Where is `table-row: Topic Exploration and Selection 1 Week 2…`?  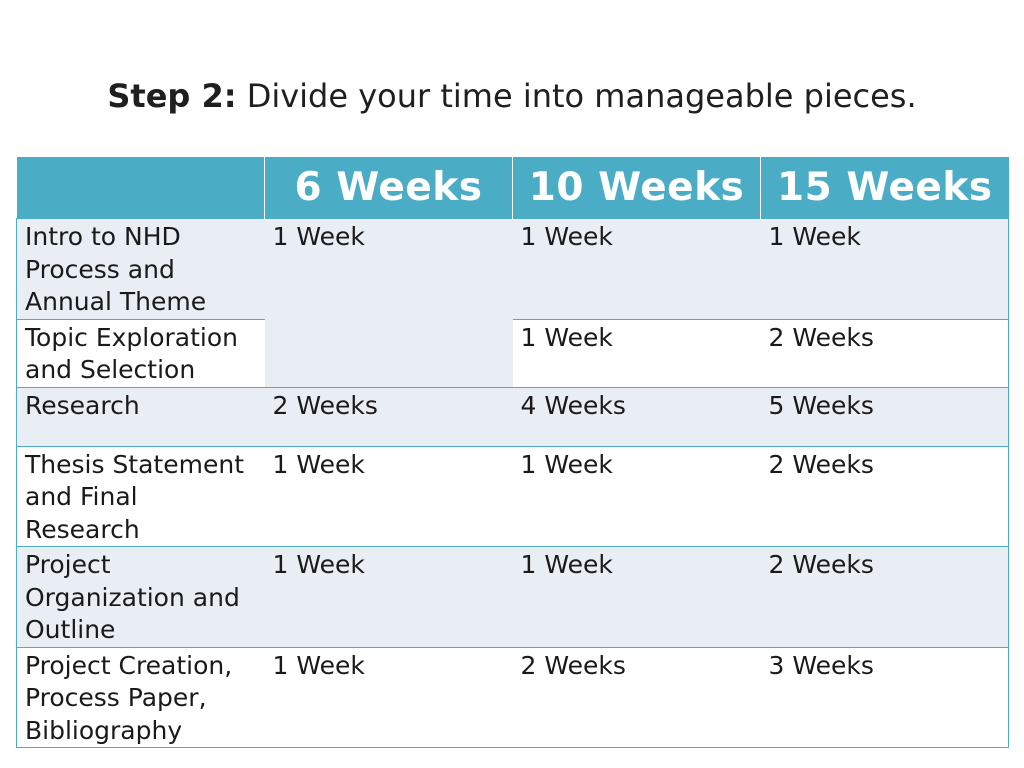 table-row: Topic Exploration and Selection 1 Week 2… is located at coordinates (512, 353).